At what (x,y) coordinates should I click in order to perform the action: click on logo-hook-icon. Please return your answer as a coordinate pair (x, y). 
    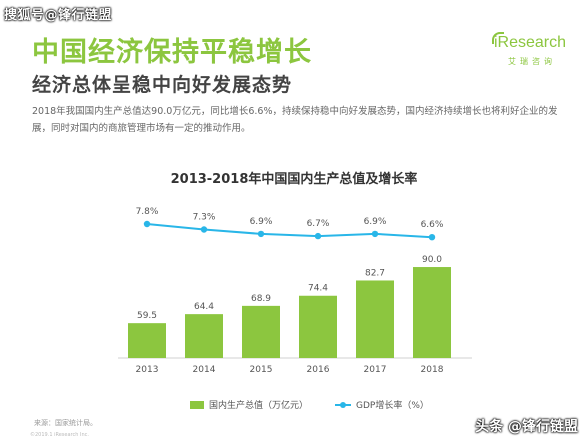
    Looking at the image, I should click on (498, 38).